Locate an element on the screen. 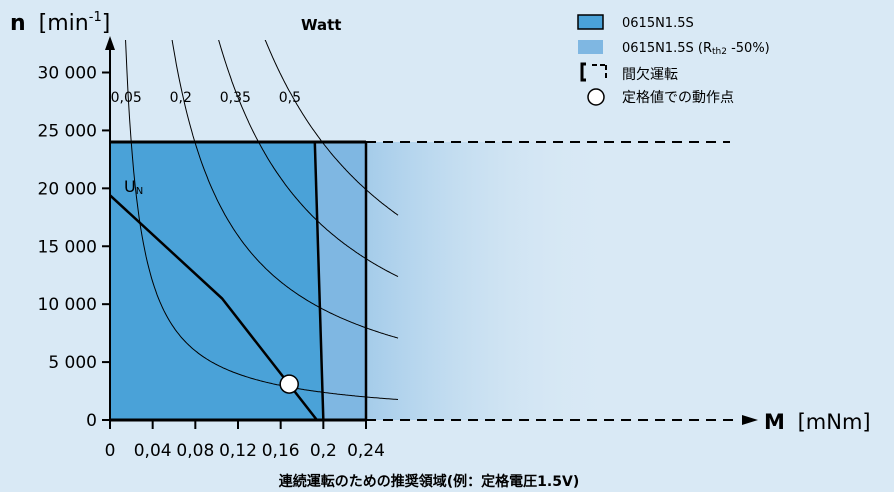  rated-operating-point is located at coordinates (289, 384).